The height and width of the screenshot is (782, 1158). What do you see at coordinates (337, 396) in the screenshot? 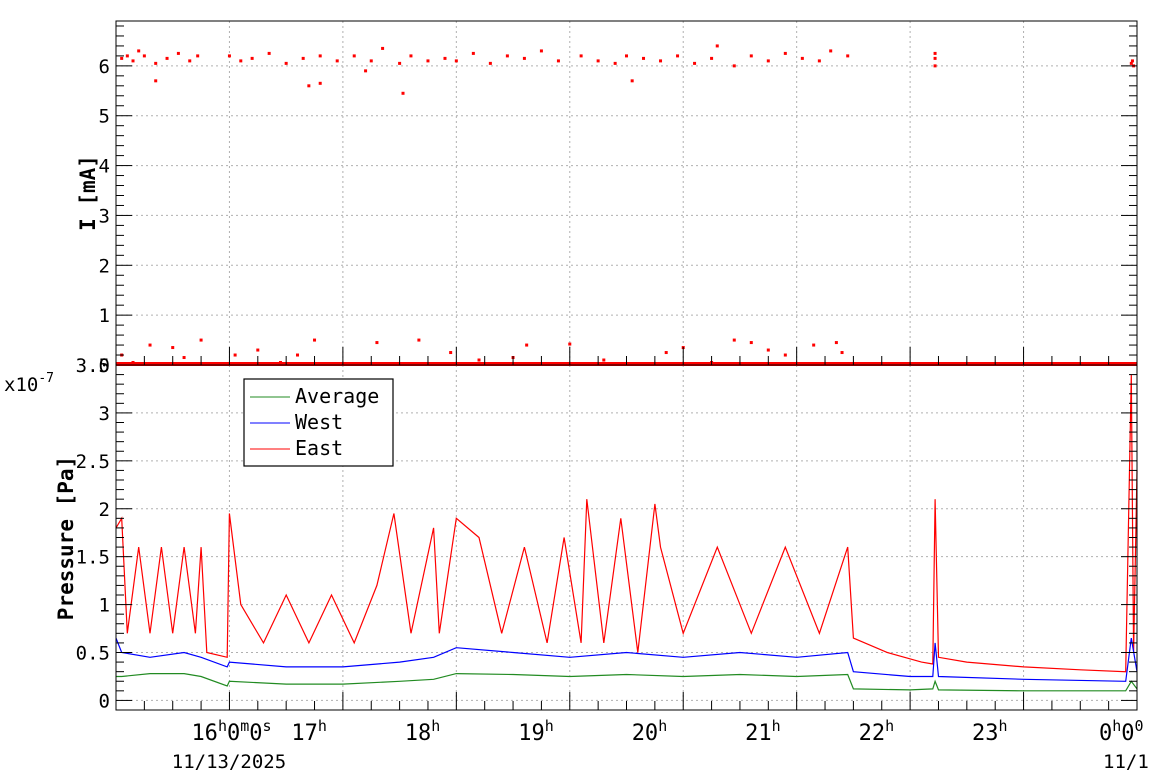
I see `legend-label-average: Average` at bounding box center [337, 396].